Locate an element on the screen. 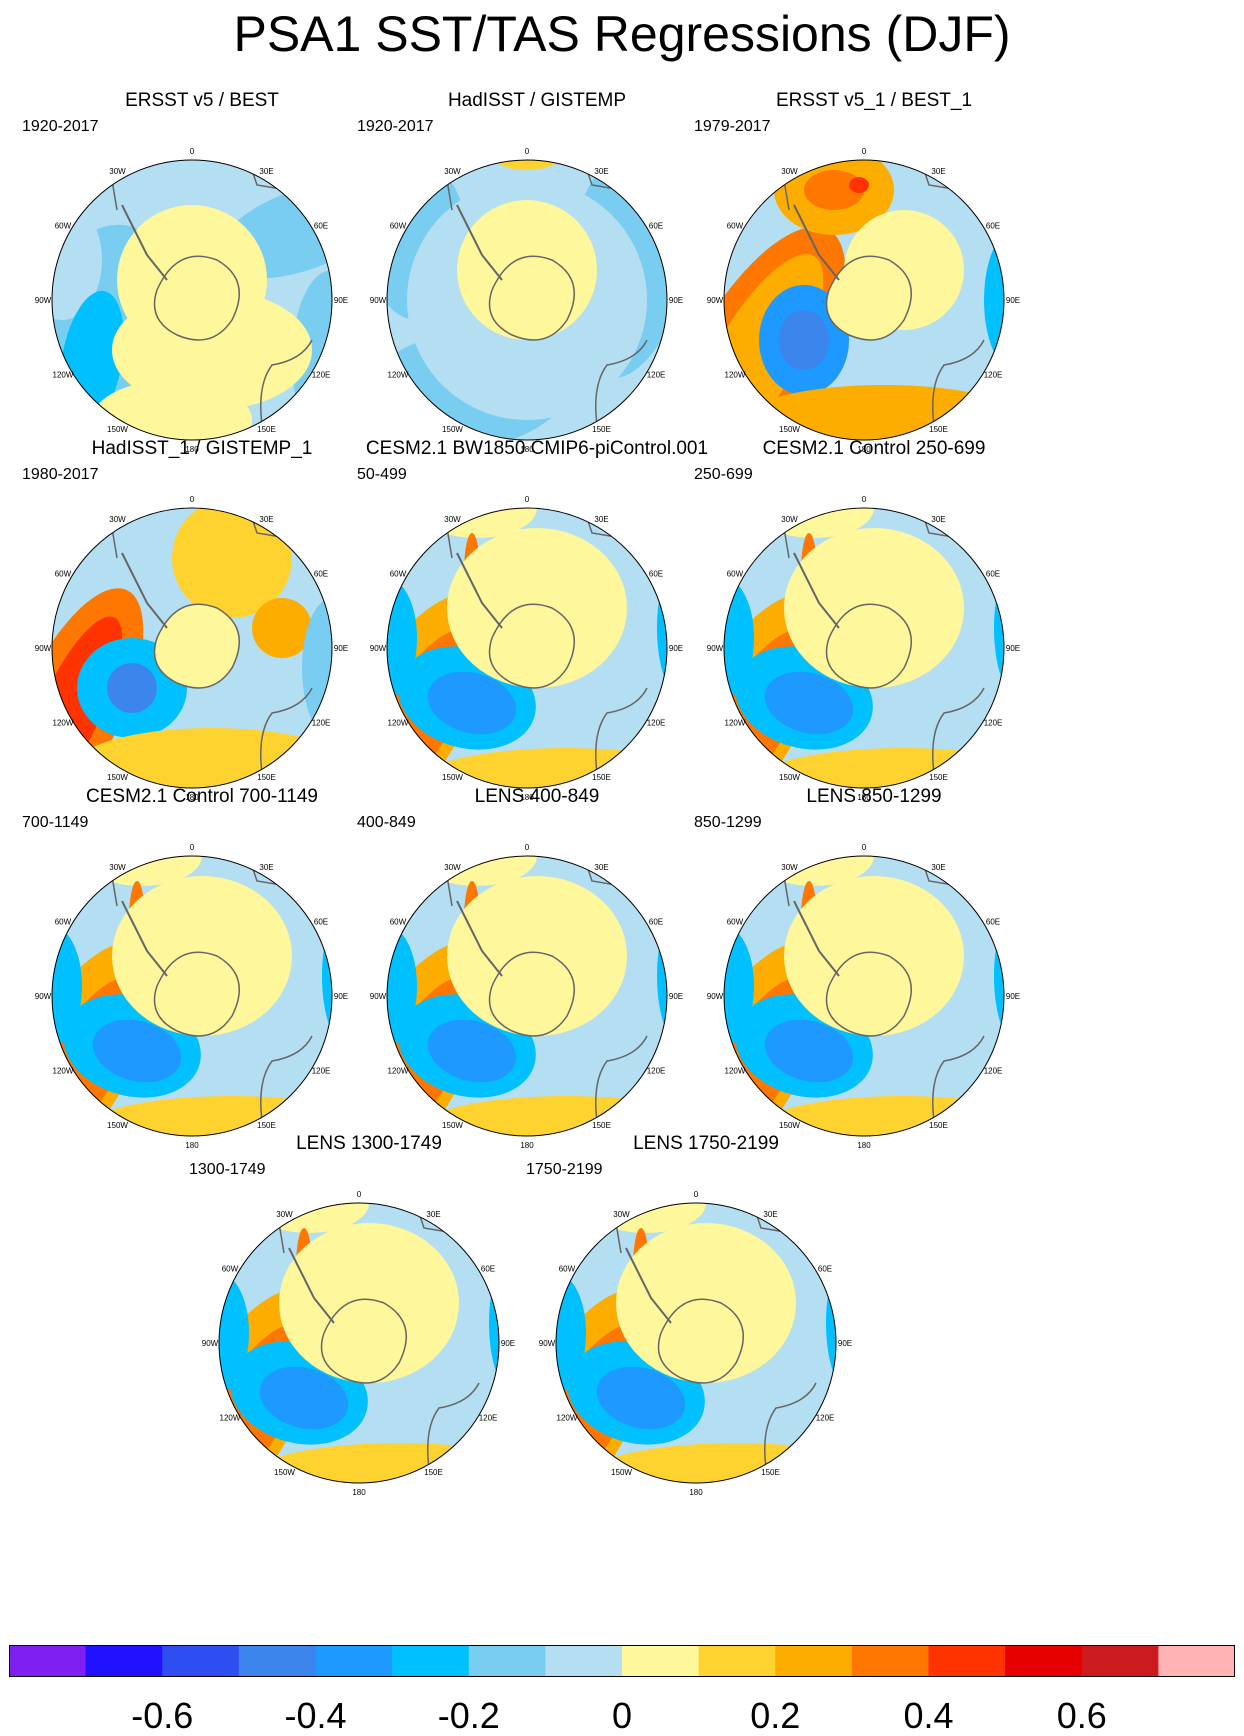 The width and height of the screenshot is (1244, 1736). panel-title: CESM2.1 BW1850 CMIP6-piControl.001 is located at coordinates (537, 448).